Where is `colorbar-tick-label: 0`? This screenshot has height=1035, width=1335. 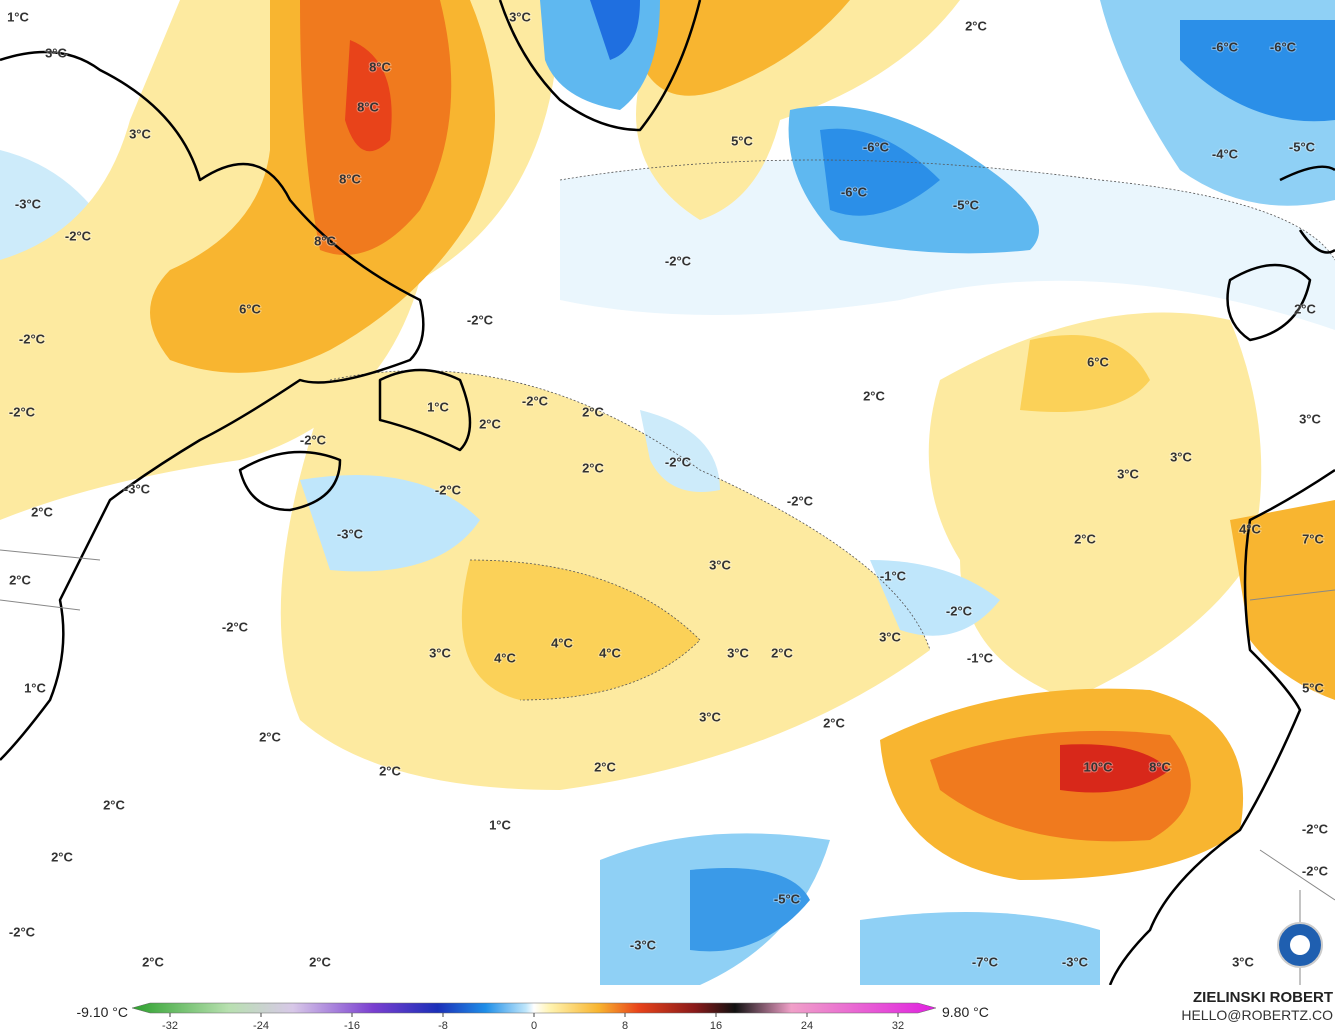
colorbar-tick-label: 0 is located at coordinates (534, 1026).